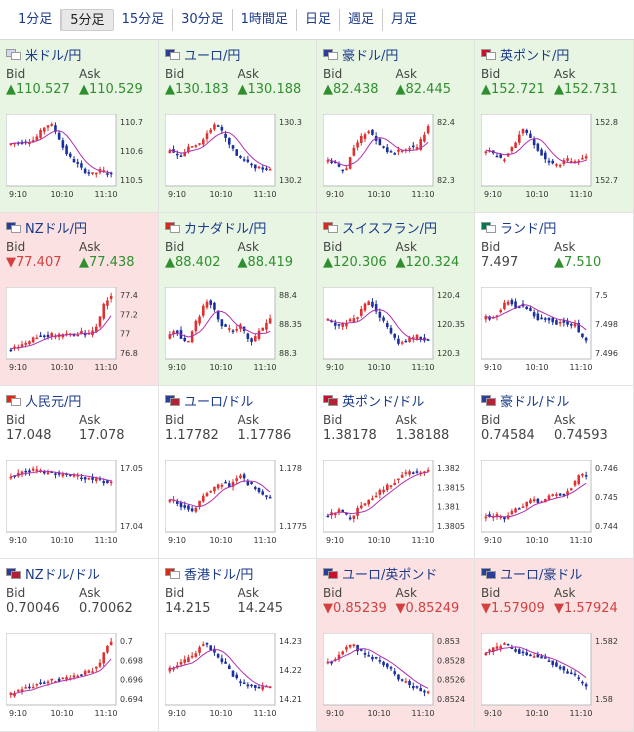  What do you see at coordinates (355, 608) in the screenshot?
I see `bid-value: ▼0.85239` at bounding box center [355, 608].